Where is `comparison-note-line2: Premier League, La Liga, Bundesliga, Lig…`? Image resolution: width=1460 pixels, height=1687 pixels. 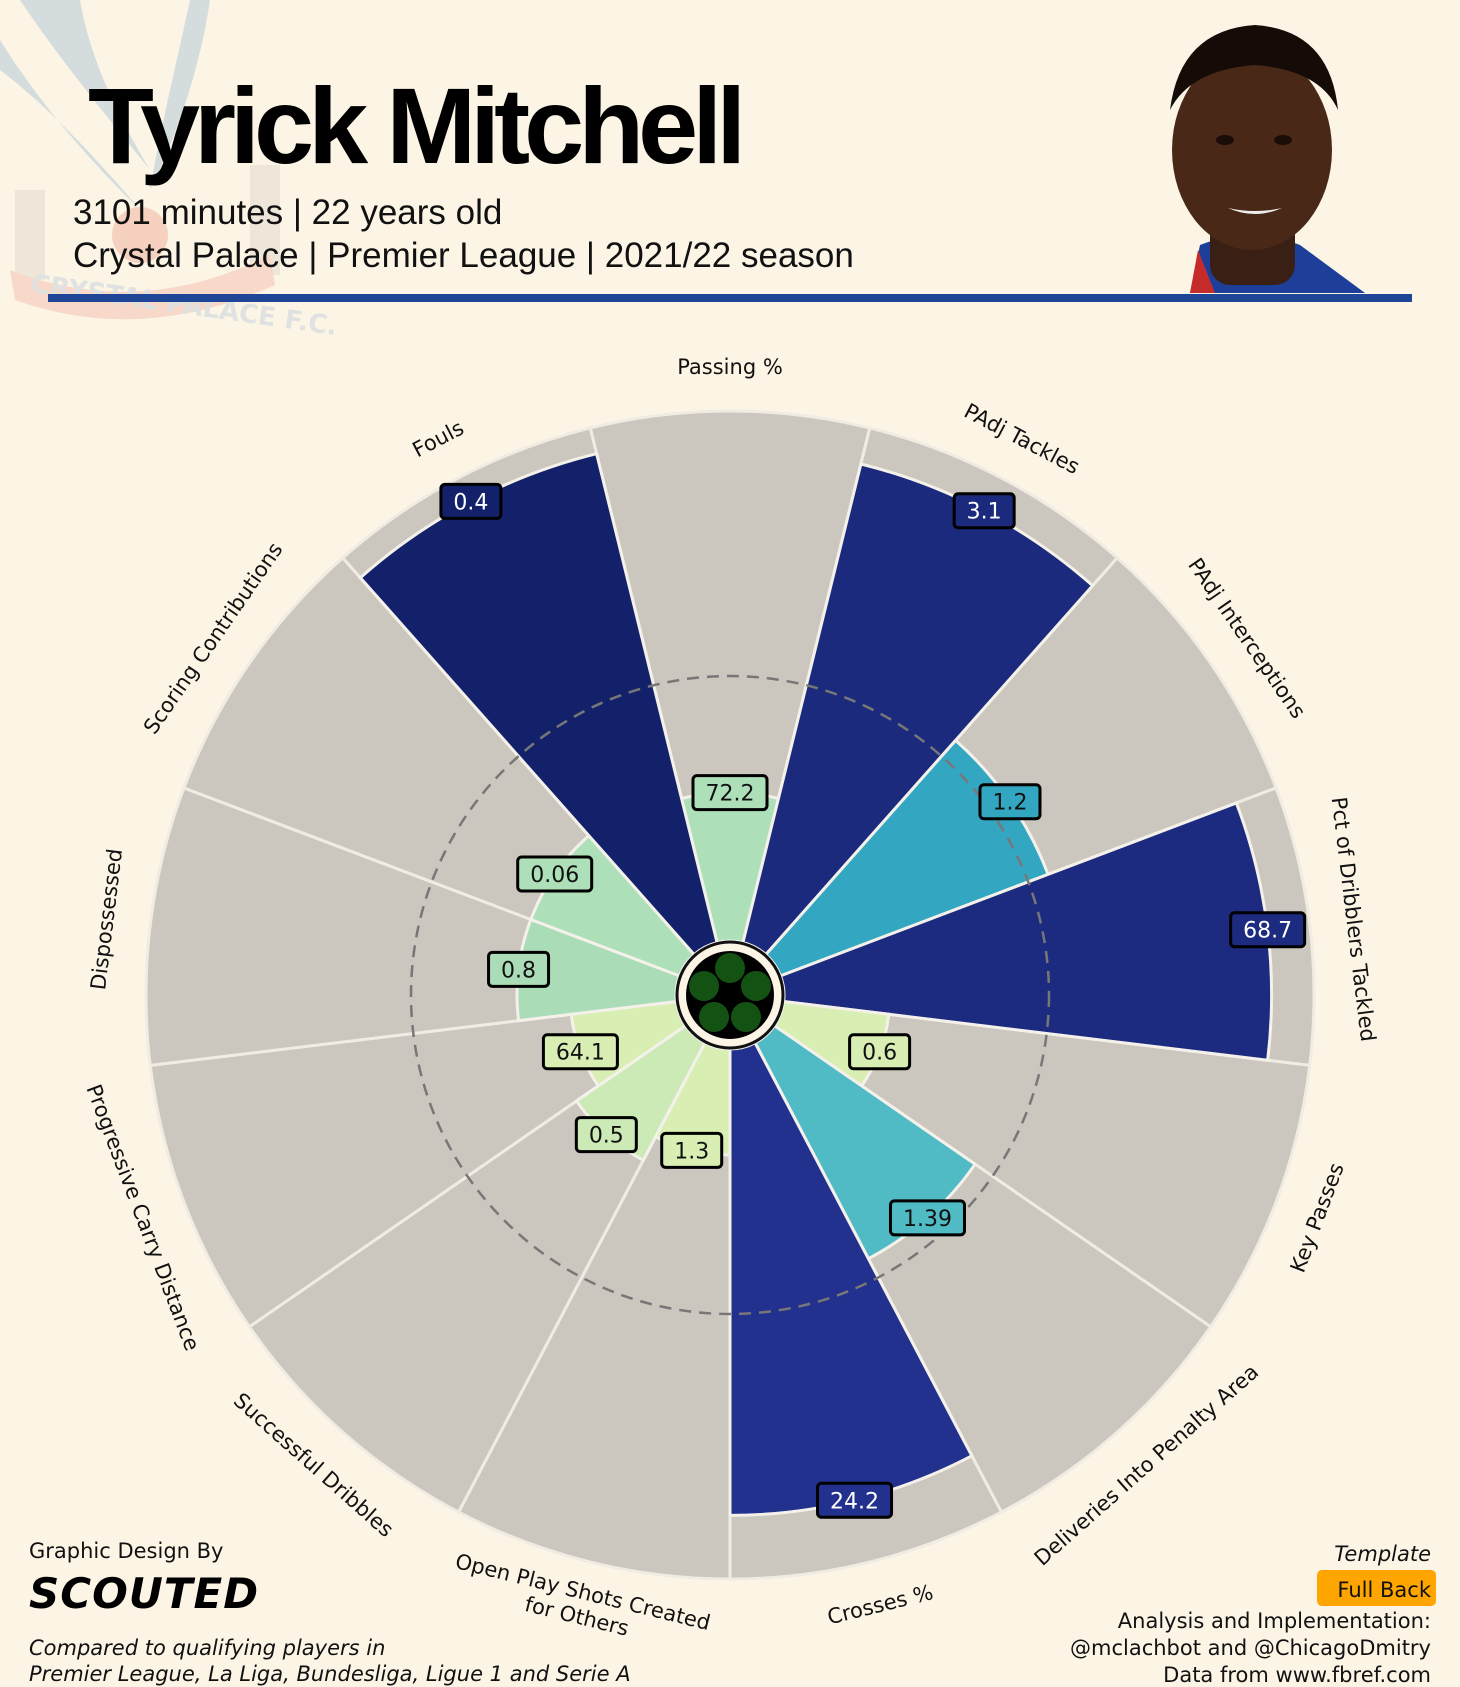
comparison-note-line2: Premier League, La Liga, Bundesliga, Lig… is located at coordinates (330, 1674).